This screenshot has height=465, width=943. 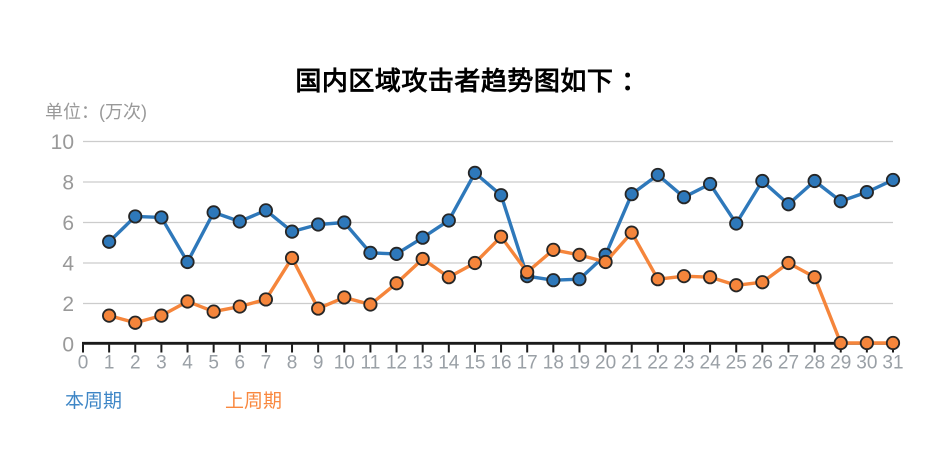 I want to click on legend-current-period: 本周期, so click(x=94, y=401).